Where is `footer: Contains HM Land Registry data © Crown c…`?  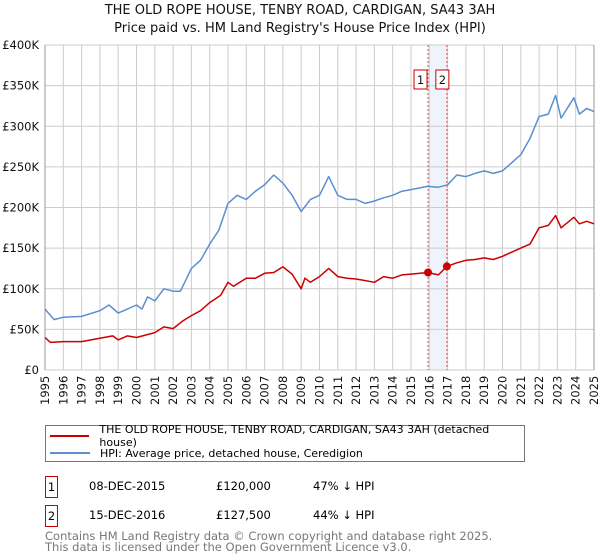
footer: Contains HM Land Registry data © Crown c… is located at coordinates (269, 541).